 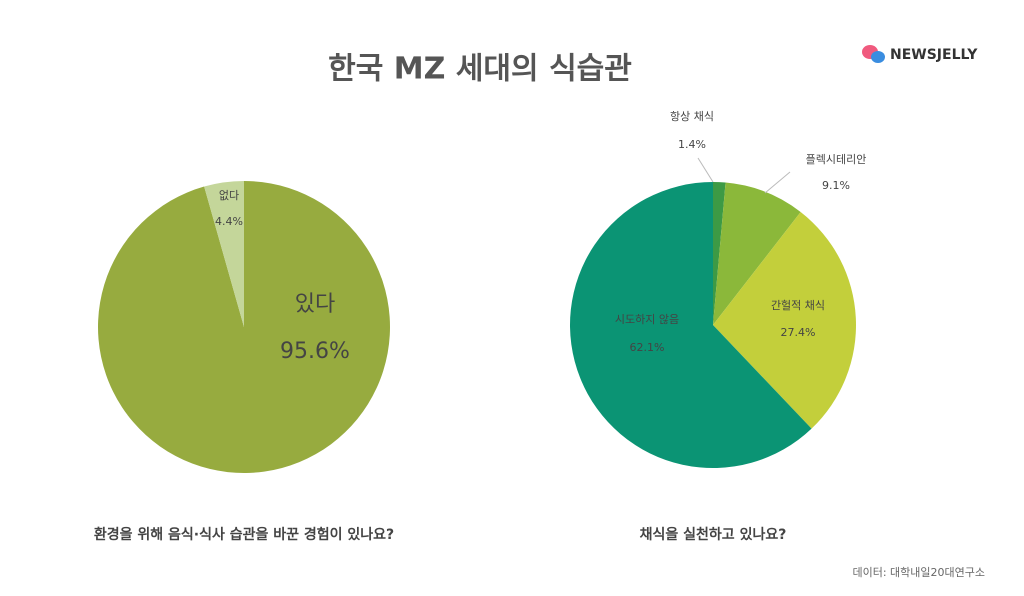 What do you see at coordinates (836, 159) in the screenshot?
I see `slice-label: 플렉시테리안` at bounding box center [836, 159].